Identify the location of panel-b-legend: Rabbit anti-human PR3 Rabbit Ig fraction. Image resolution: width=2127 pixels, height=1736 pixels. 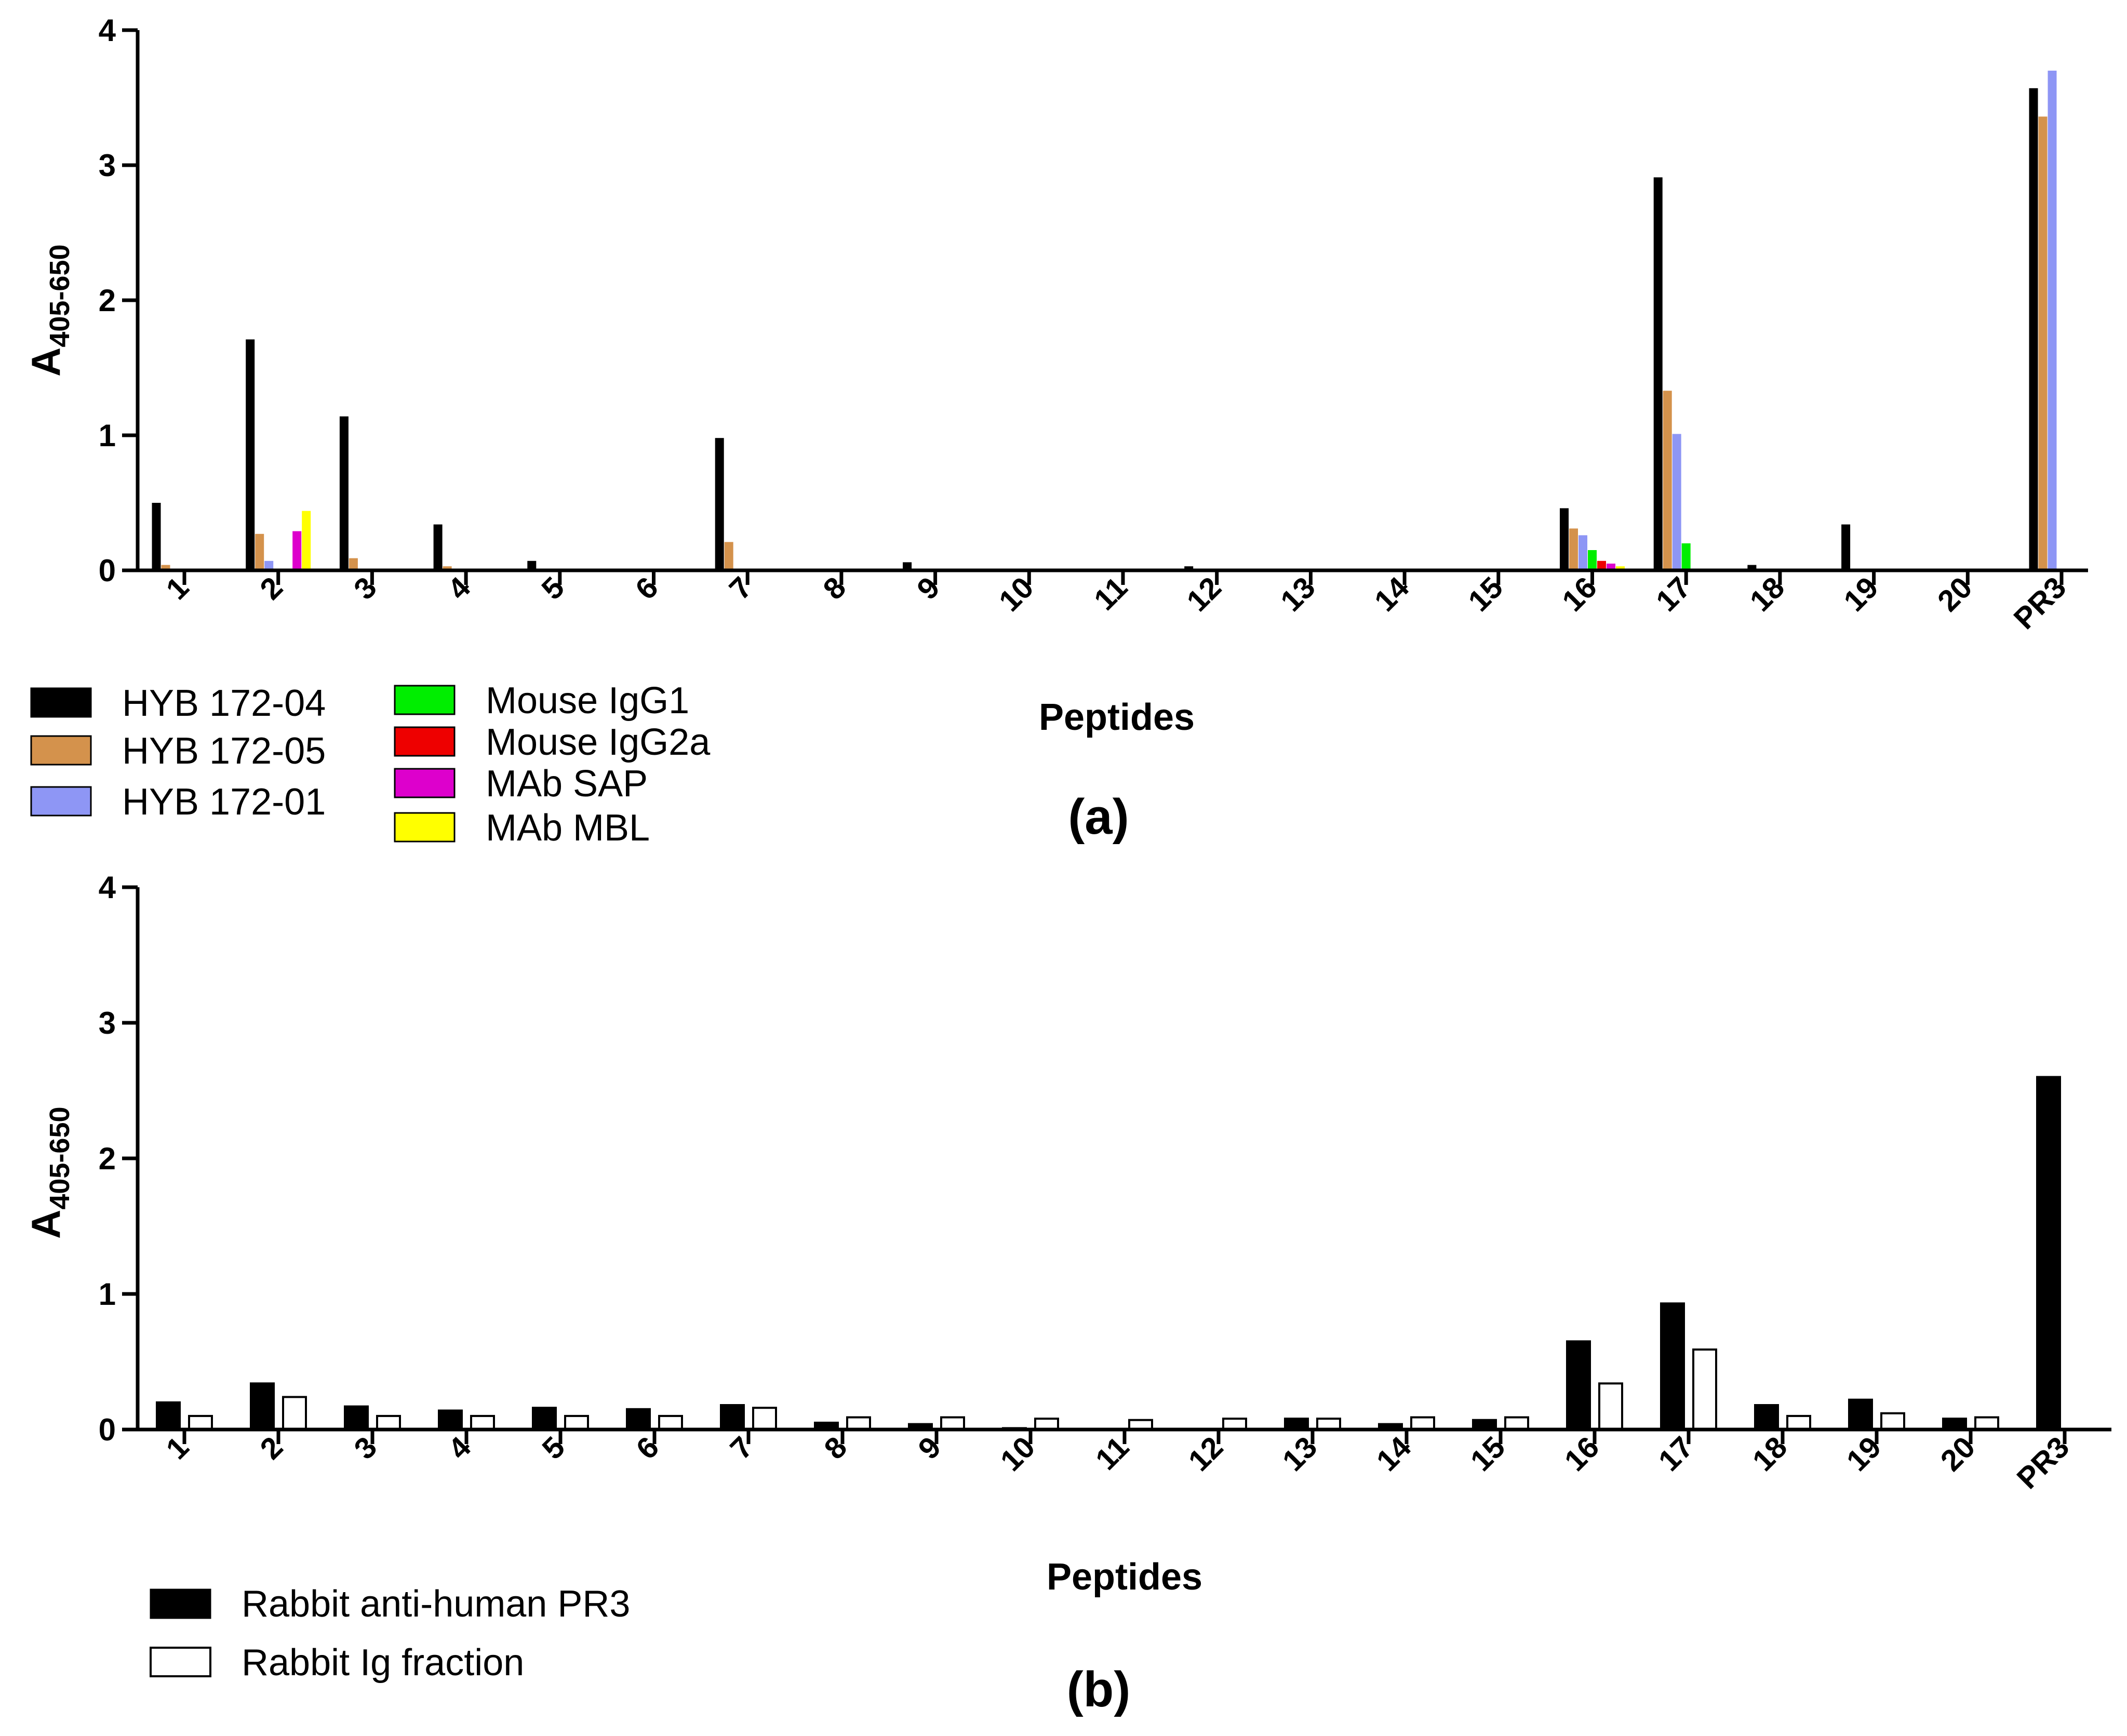
(390, 1633).